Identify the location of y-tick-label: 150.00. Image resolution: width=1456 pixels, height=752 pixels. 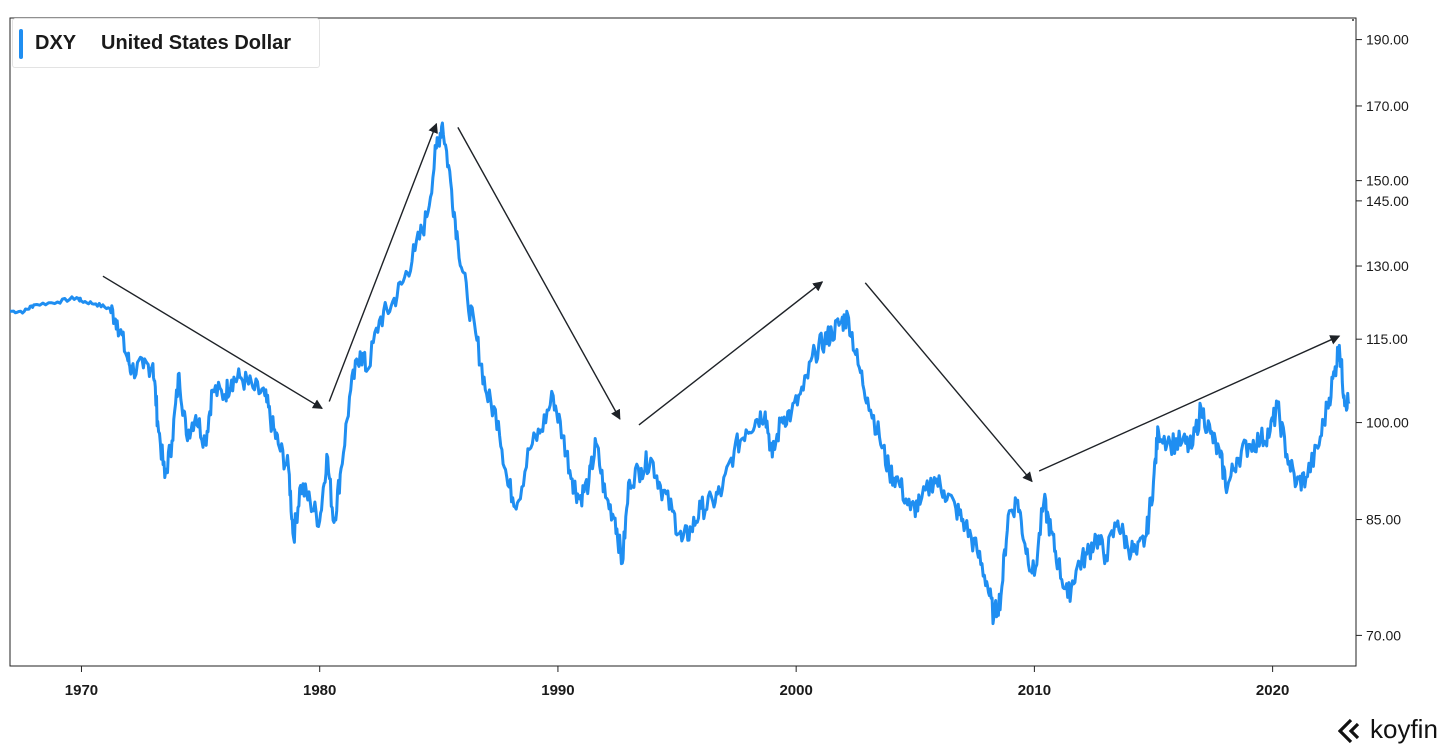
(1387, 181).